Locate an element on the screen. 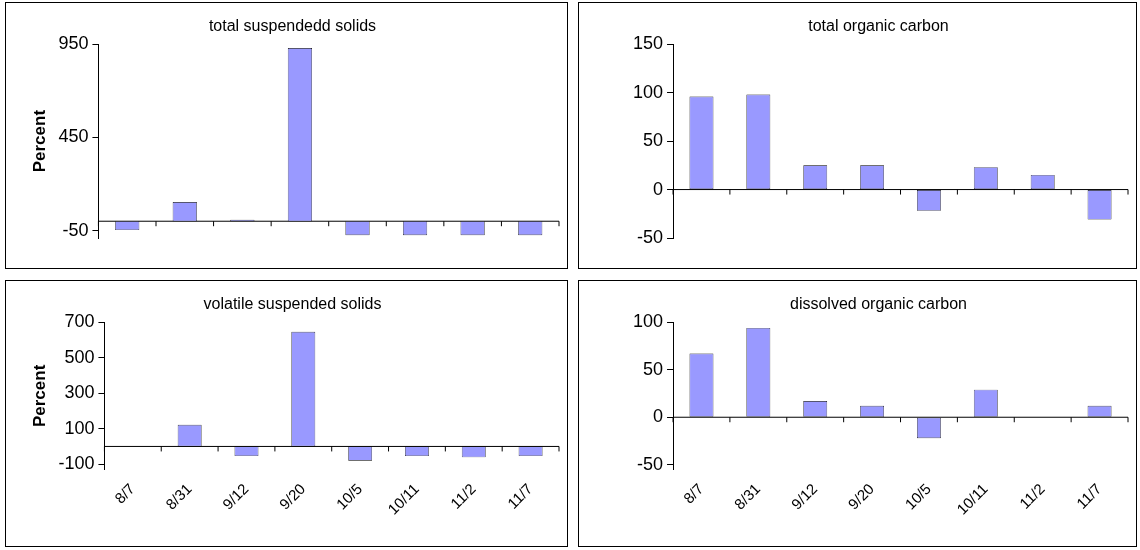  chart-title: dissolved organic carbon is located at coordinates (878, 304).